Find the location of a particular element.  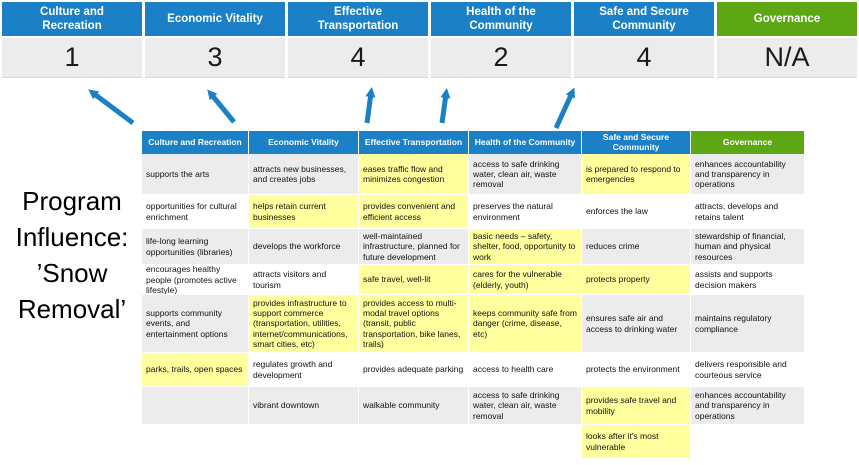

page-title: Program Influence: ’Snow Removal’ is located at coordinates (72, 255).